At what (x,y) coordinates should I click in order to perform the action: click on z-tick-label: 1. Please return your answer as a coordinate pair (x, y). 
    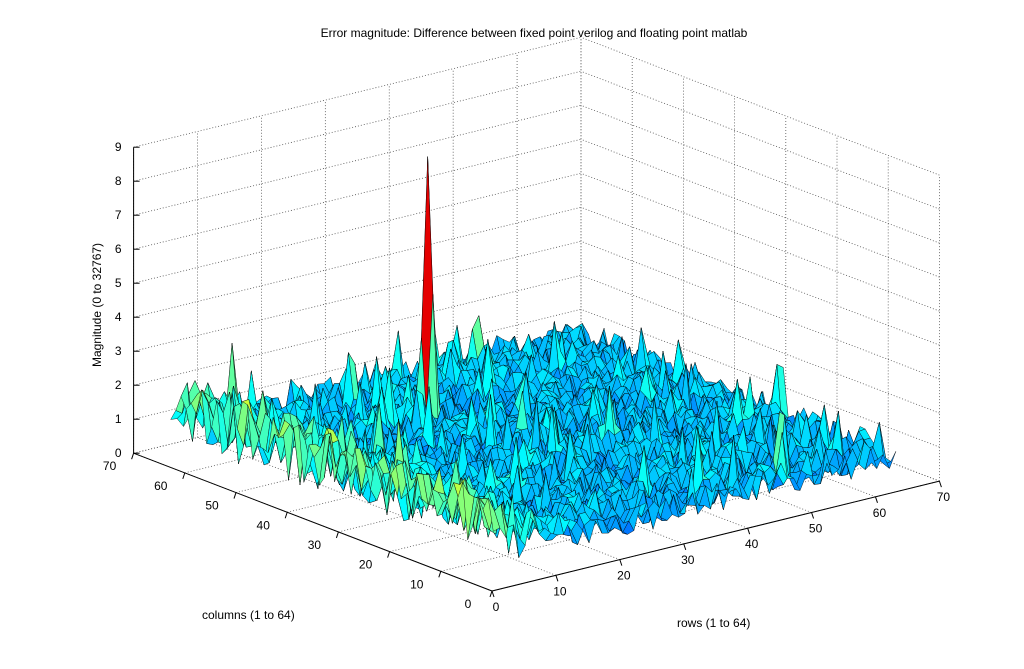
    Looking at the image, I should click on (118, 419).